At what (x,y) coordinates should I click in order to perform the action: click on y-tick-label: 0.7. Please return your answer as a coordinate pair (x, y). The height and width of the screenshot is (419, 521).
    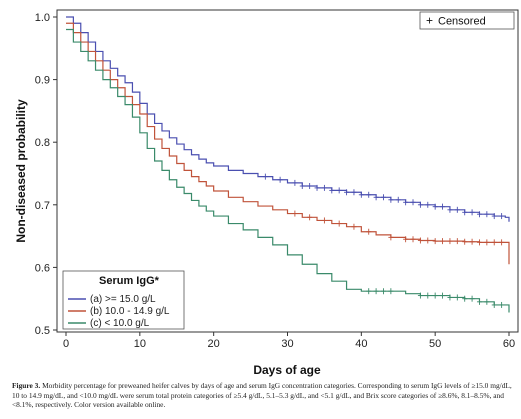
    Looking at the image, I should click on (42, 206).